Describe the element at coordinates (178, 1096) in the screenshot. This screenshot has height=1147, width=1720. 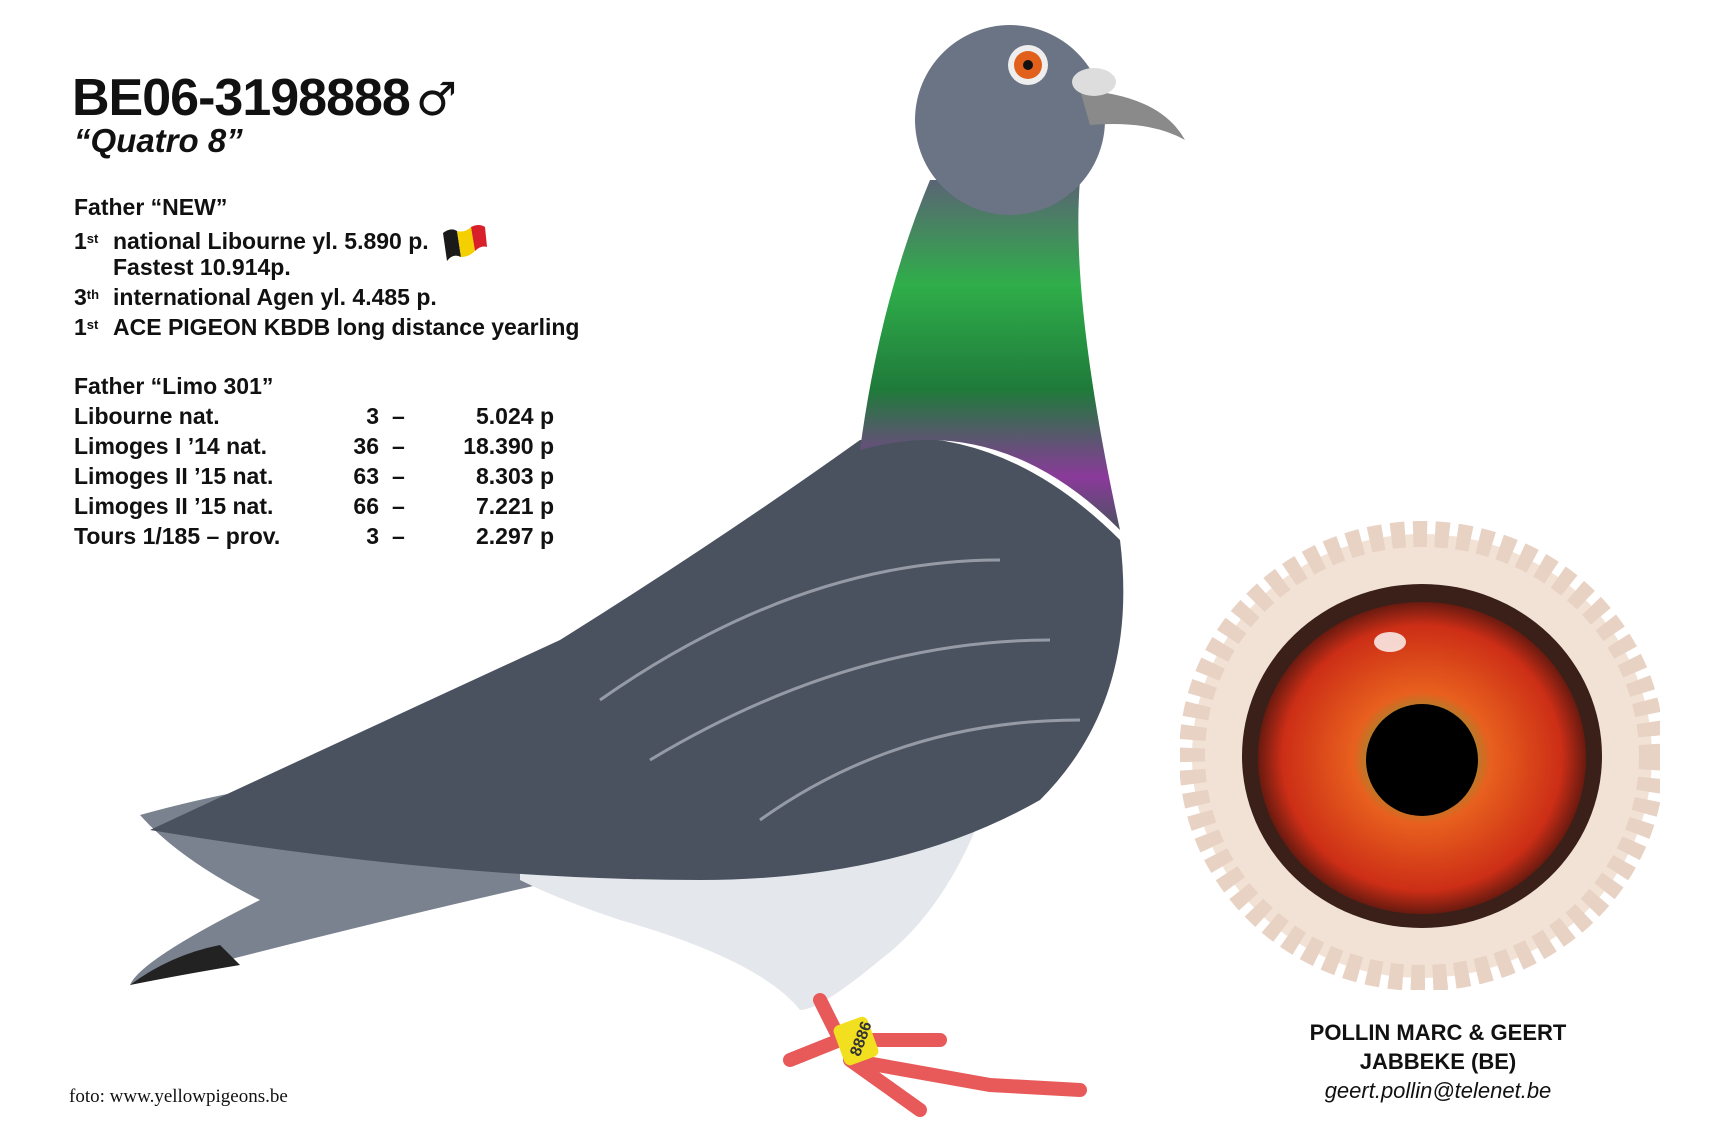
I see `photo-credit: foto: www.yellowpigeons.be` at that location.